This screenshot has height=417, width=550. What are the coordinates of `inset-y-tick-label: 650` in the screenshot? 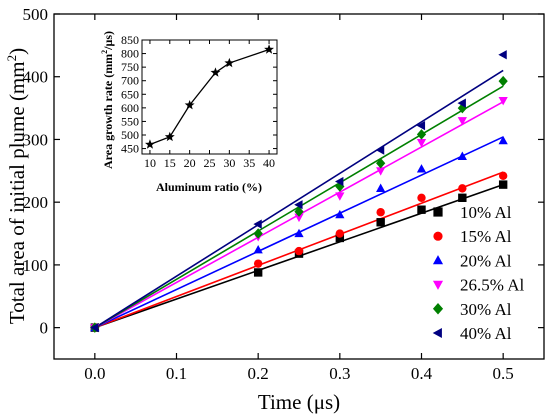 It's located at (130, 94).